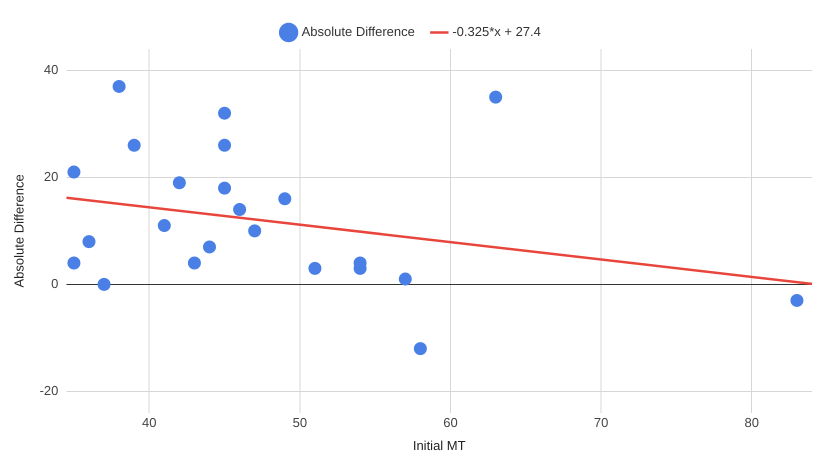 Image resolution: width=827 pixels, height=466 pixels. Describe the element at coordinates (358, 32) in the screenshot. I see `legend-label: Absolute Difference` at that location.